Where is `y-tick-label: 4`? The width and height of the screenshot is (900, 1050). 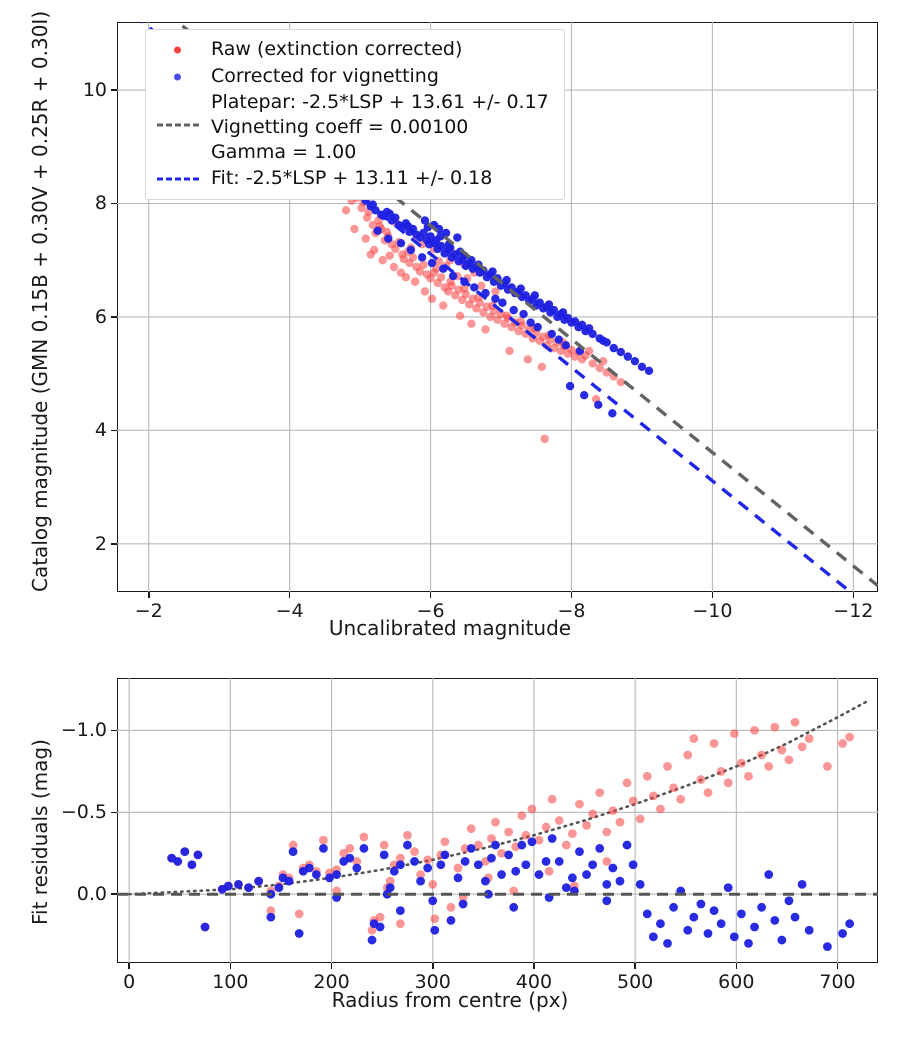 y-tick-label: 4 is located at coordinates (100, 430).